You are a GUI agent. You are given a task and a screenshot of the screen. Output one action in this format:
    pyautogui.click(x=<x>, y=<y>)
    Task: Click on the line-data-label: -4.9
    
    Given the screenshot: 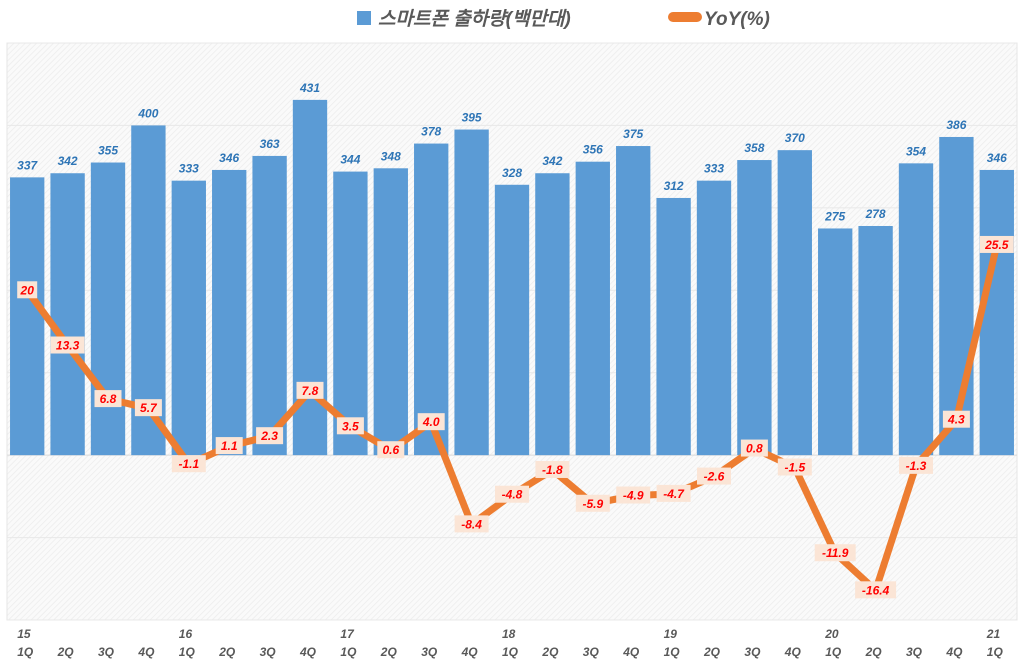 What is the action you would take?
    pyautogui.click(x=633, y=496)
    